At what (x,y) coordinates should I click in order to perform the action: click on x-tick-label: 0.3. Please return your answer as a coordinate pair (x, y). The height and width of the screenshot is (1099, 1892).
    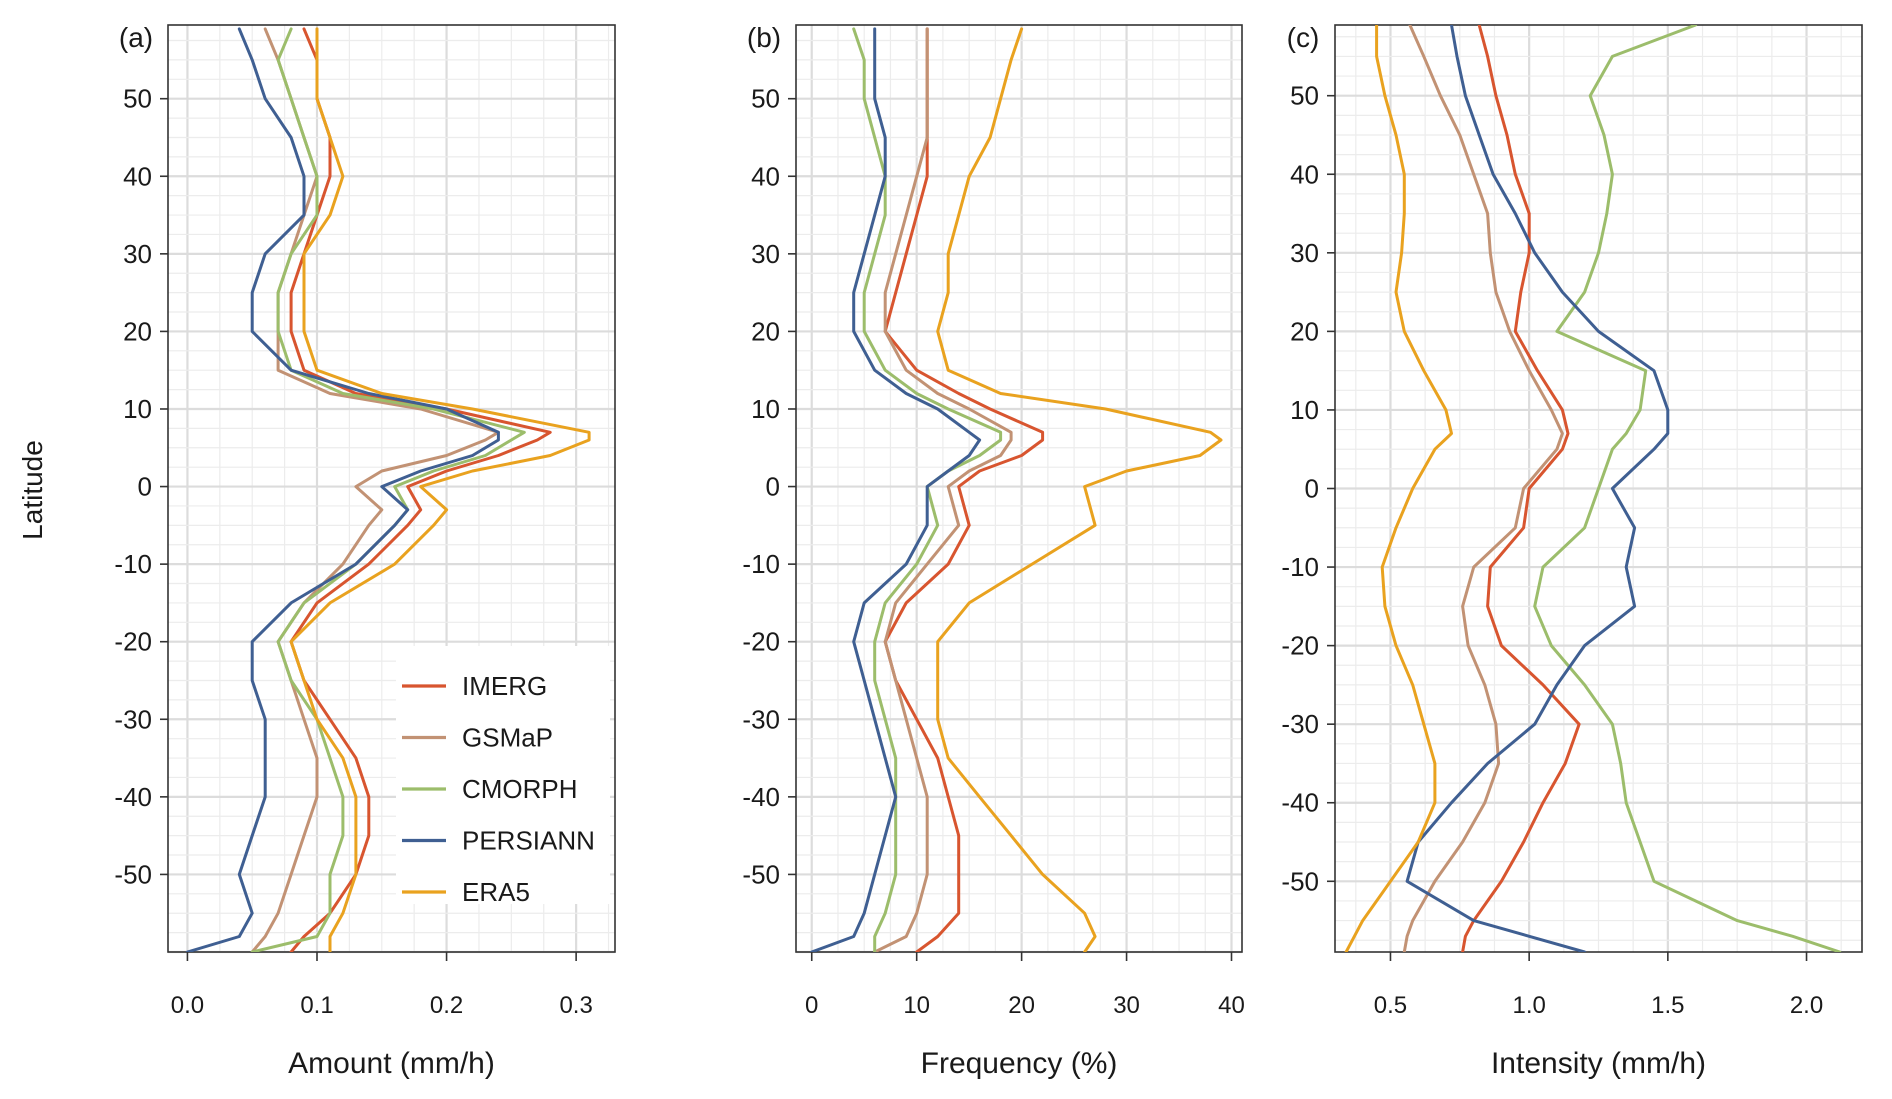
    Looking at the image, I should click on (575, 1005).